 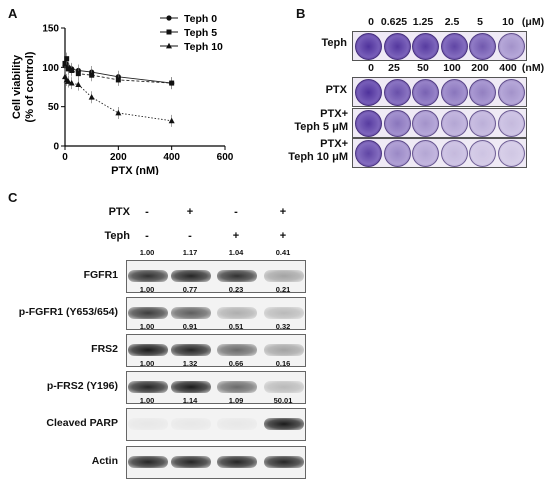 I want to click on dose-unit: (nM), so click(x=533, y=68).